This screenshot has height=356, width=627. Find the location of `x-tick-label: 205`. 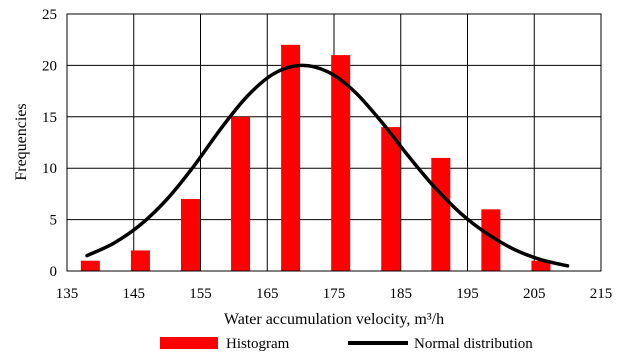

x-tick-label: 205 is located at coordinates (534, 294).